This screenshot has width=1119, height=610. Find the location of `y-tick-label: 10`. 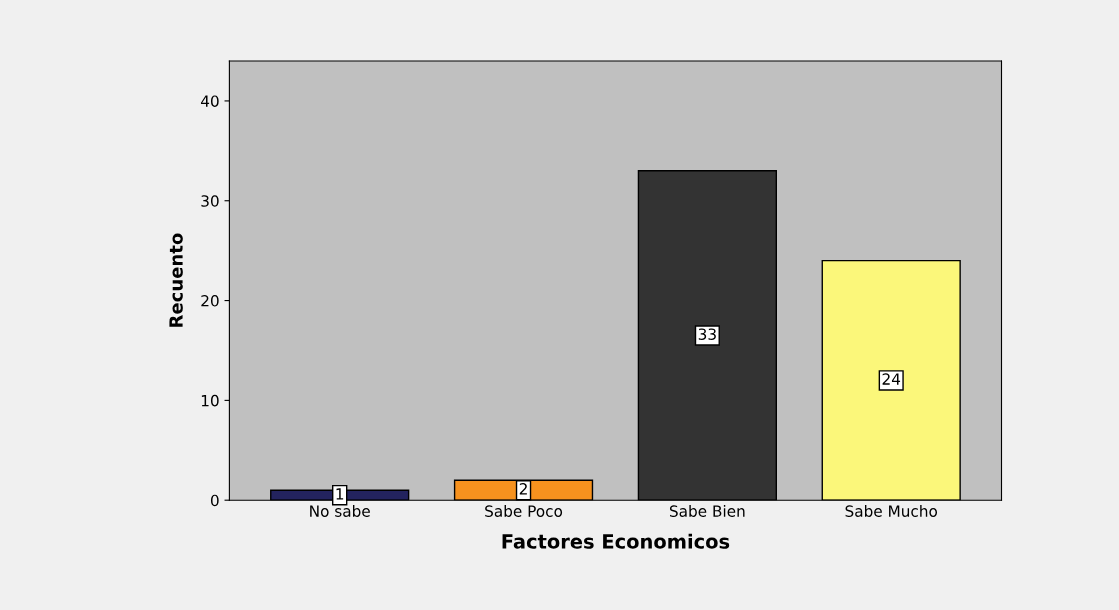

y-tick-label: 10 is located at coordinates (210, 400).